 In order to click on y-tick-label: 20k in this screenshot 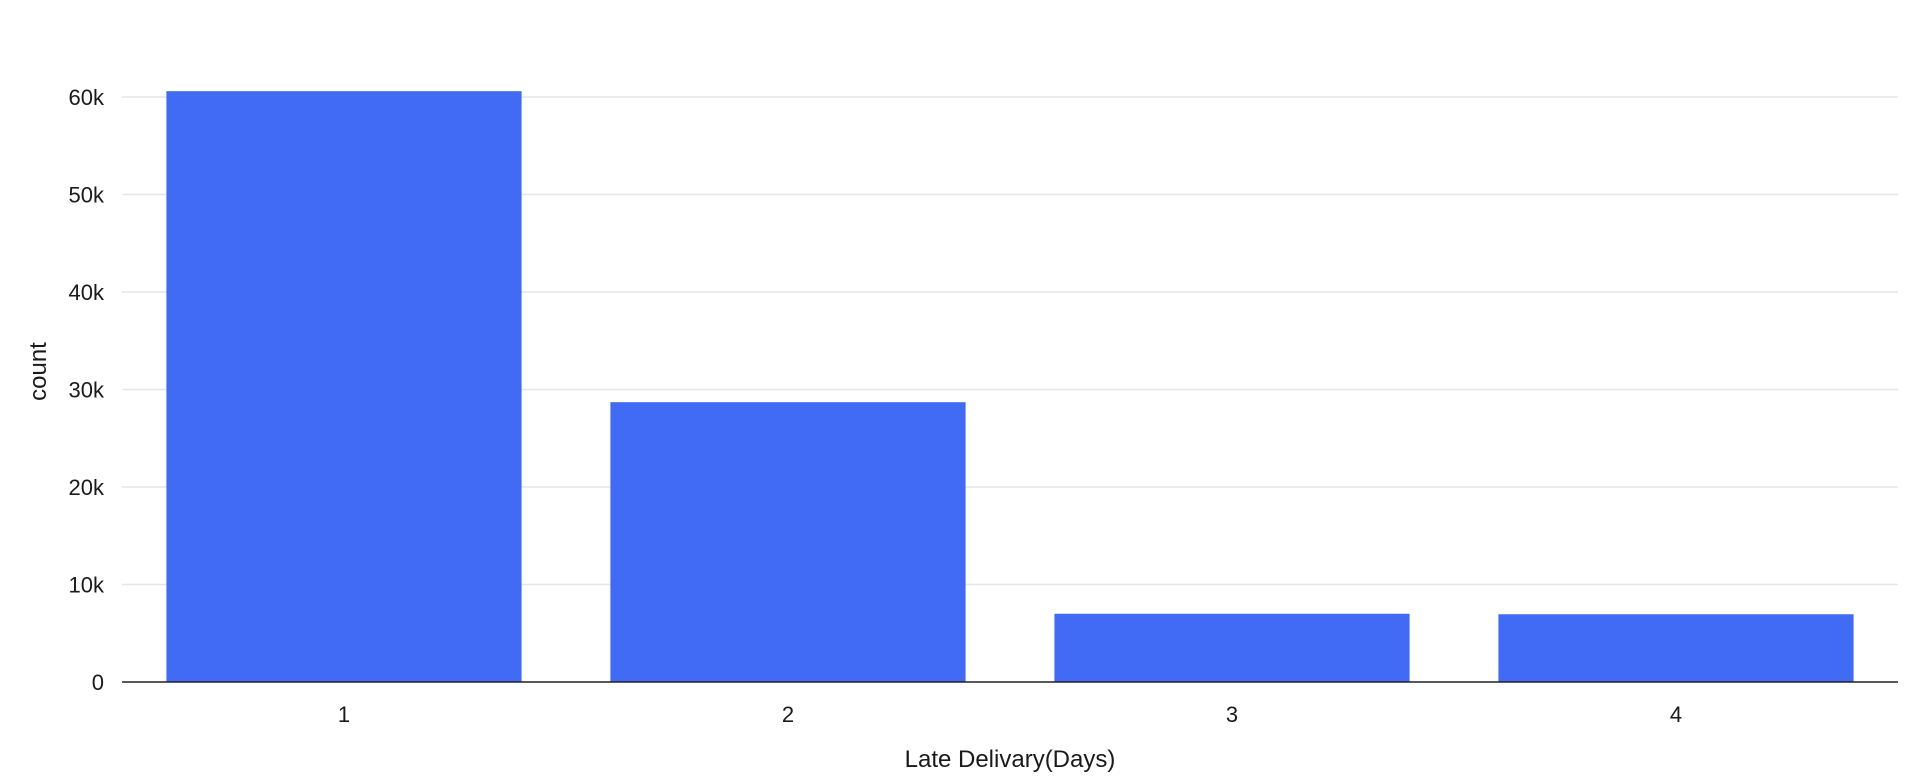, I will do `click(87, 487)`.